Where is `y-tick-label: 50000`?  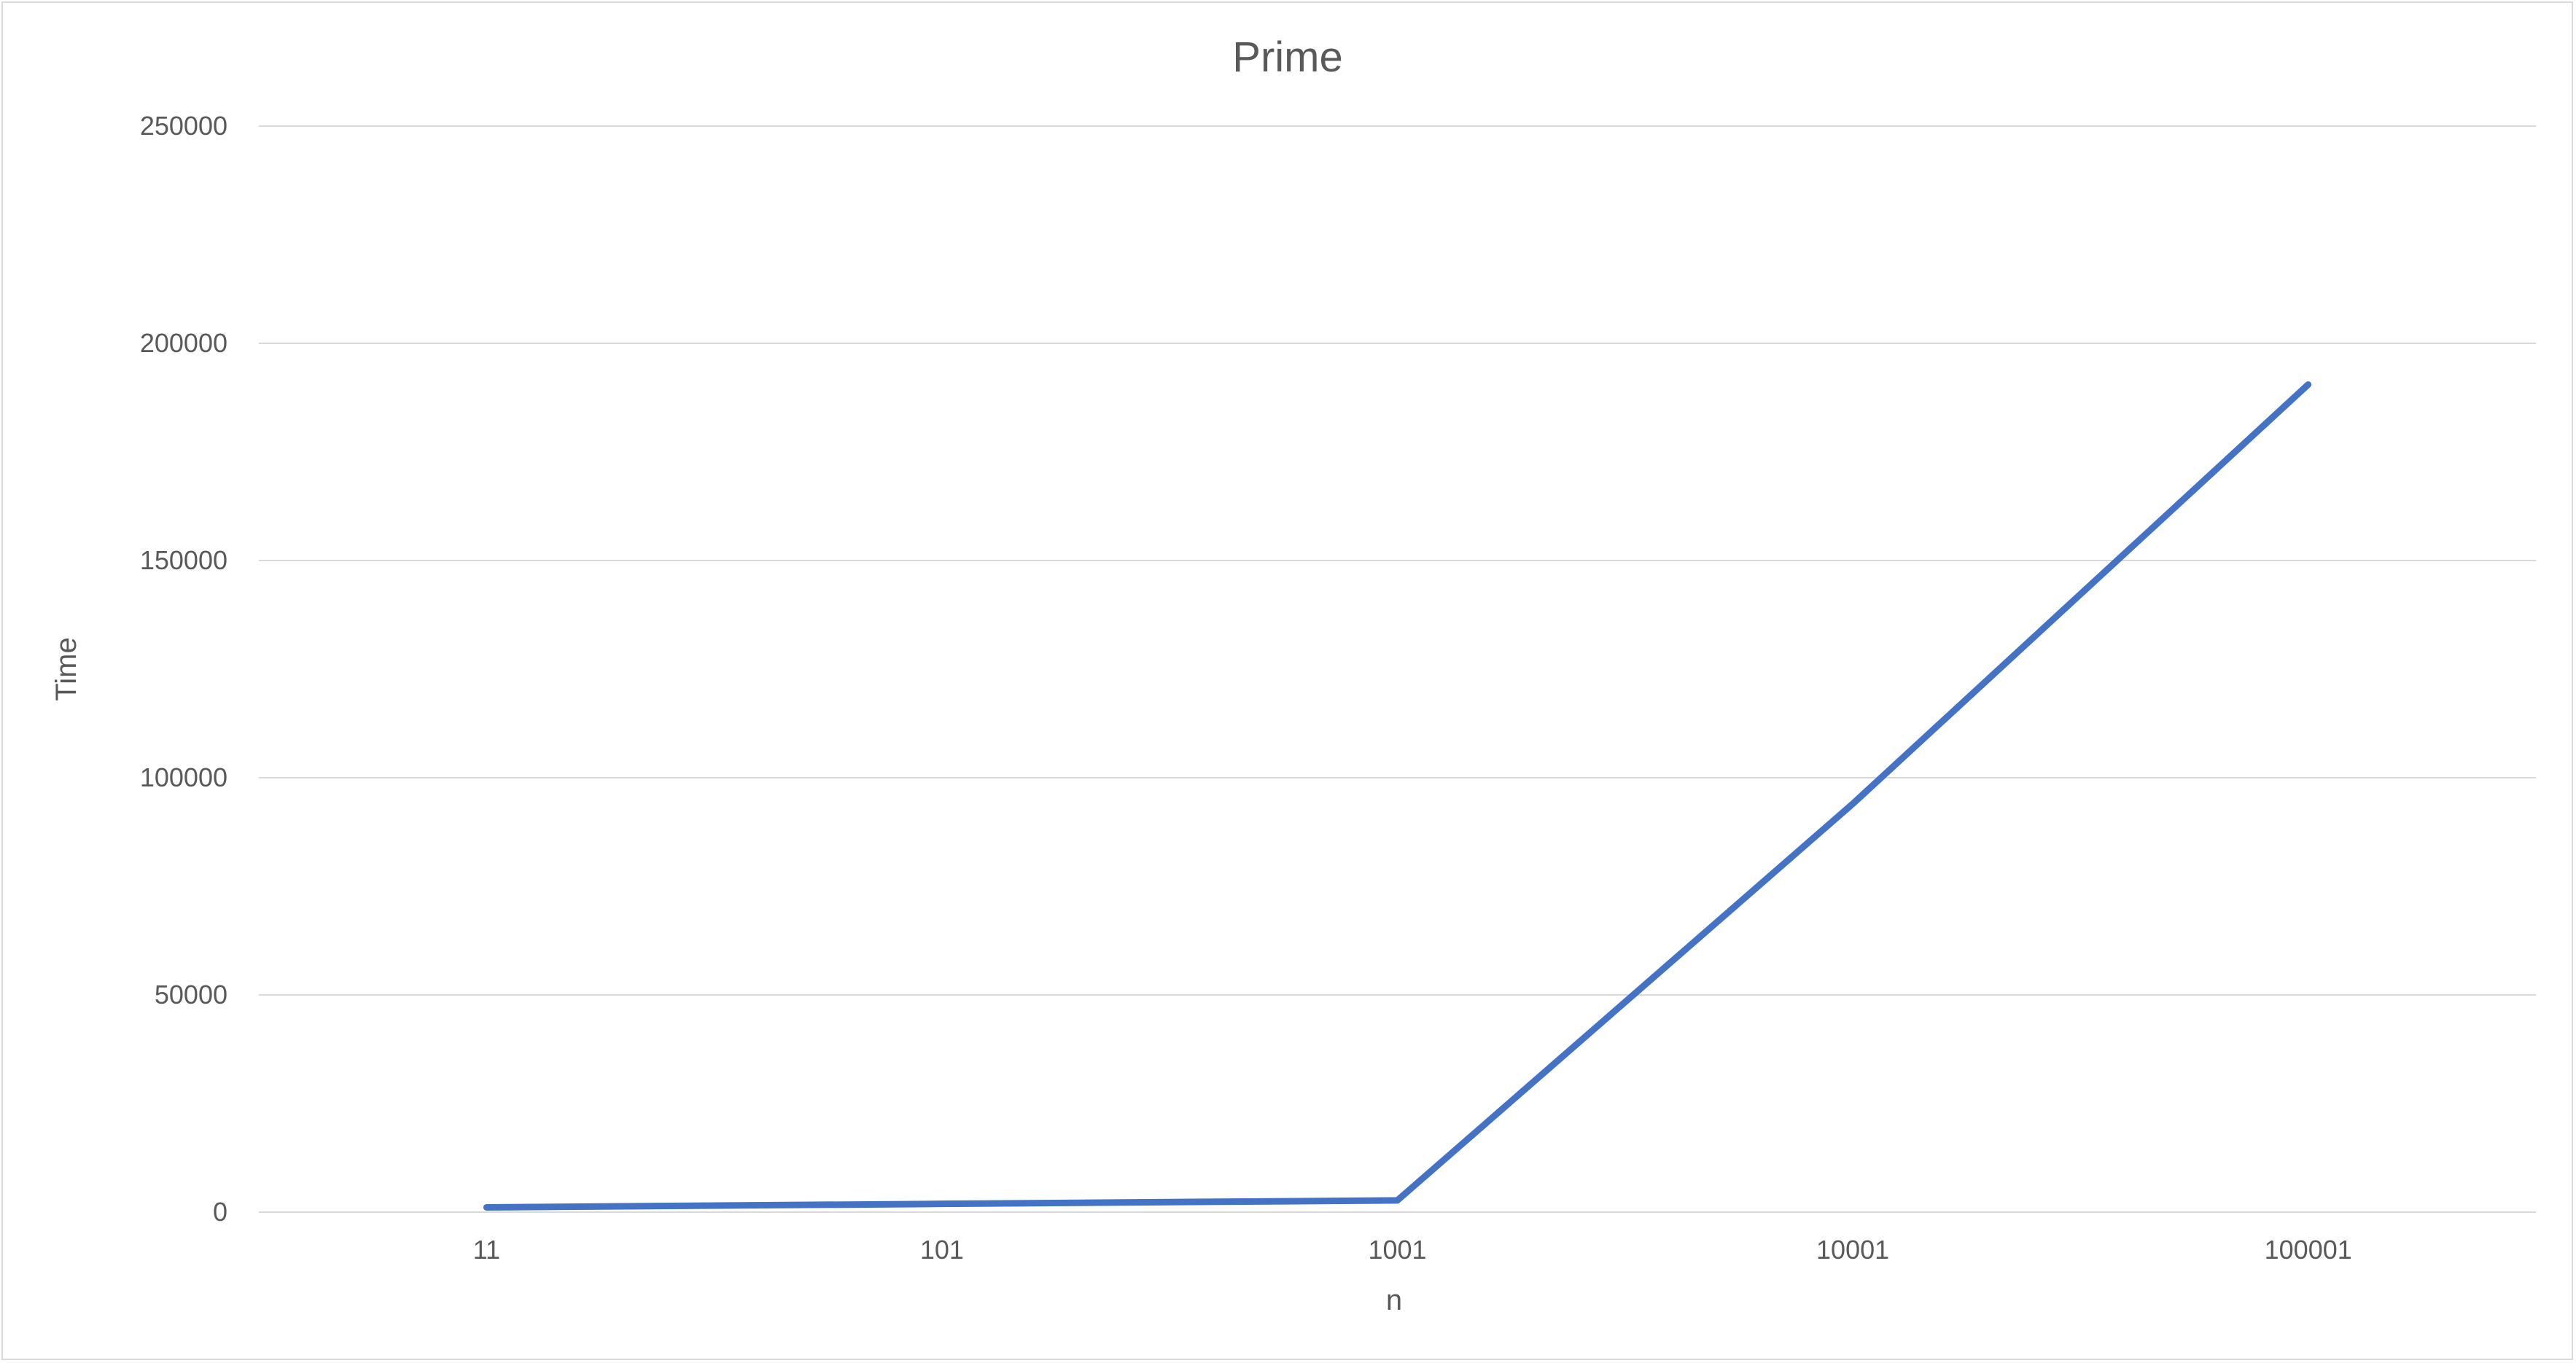 y-tick-label: 50000 is located at coordinates (191, 995).